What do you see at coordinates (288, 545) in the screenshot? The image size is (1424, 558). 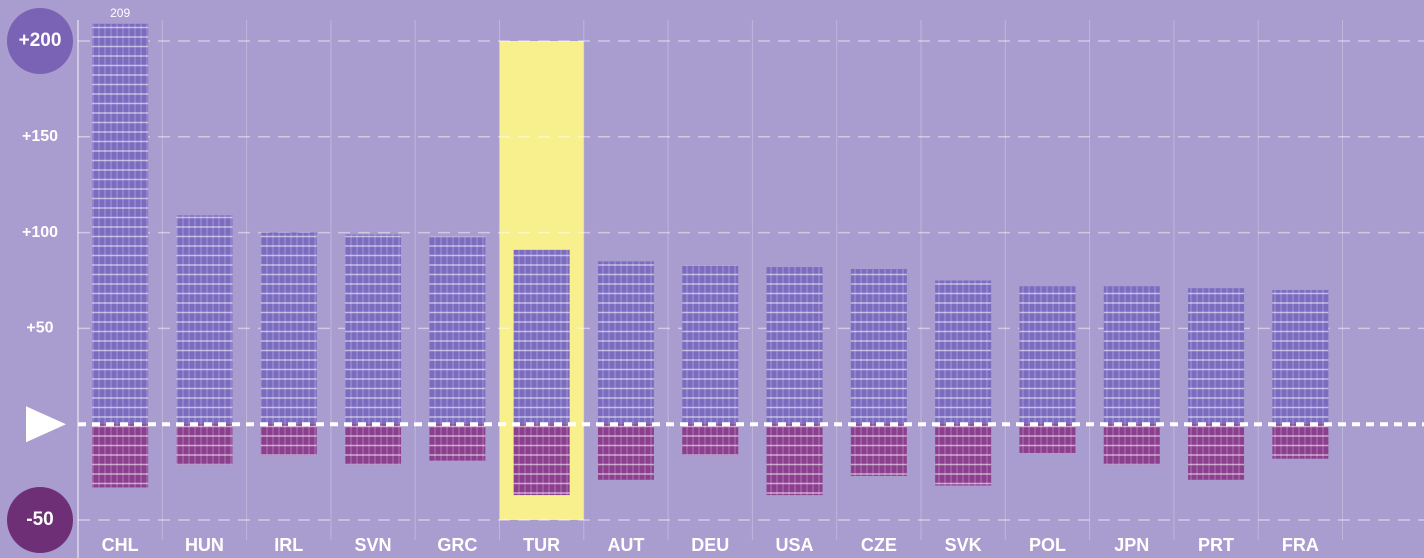 I see `x-tick-label: IRL` at bounding box center [288, 545].